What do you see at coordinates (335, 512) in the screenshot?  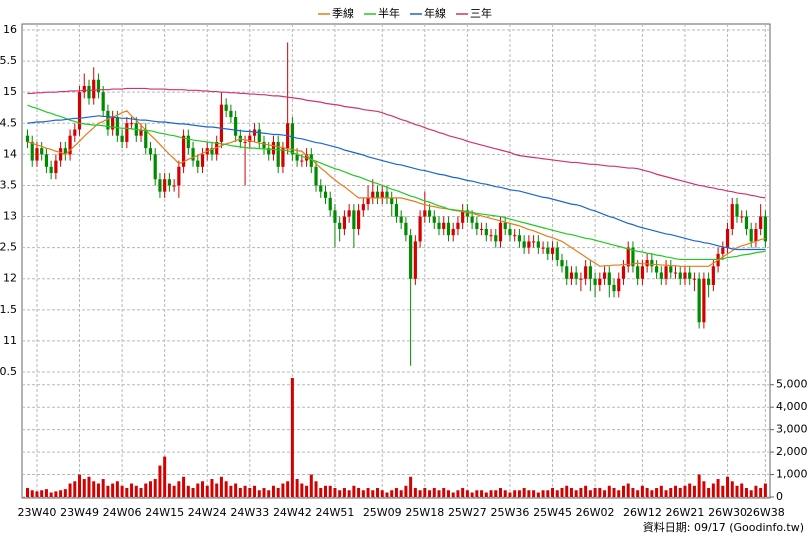 I see `x-tick-label: 24W51` at bounding box center [335, 512].